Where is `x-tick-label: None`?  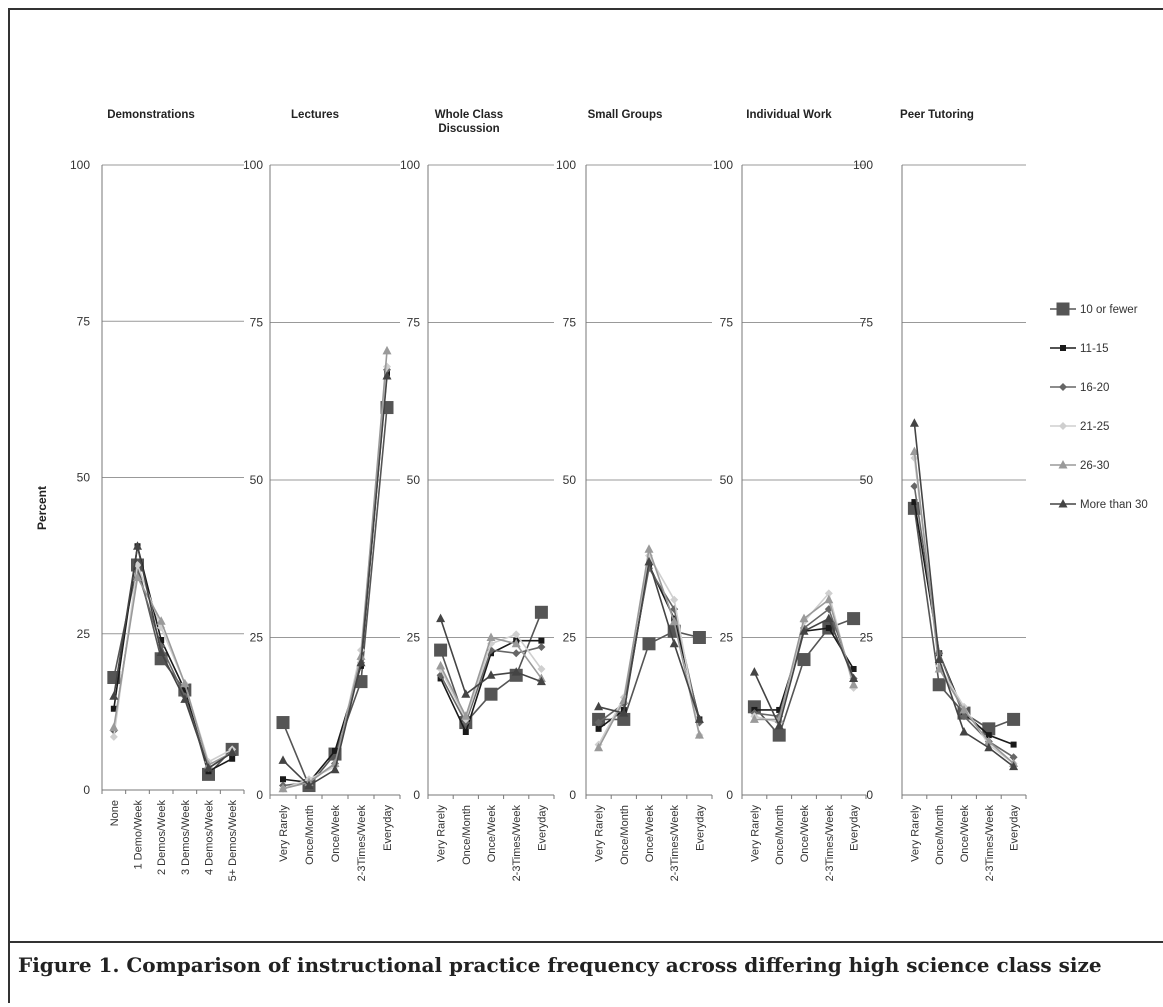
x-tick-label: None is located at coordinates (115, 813).